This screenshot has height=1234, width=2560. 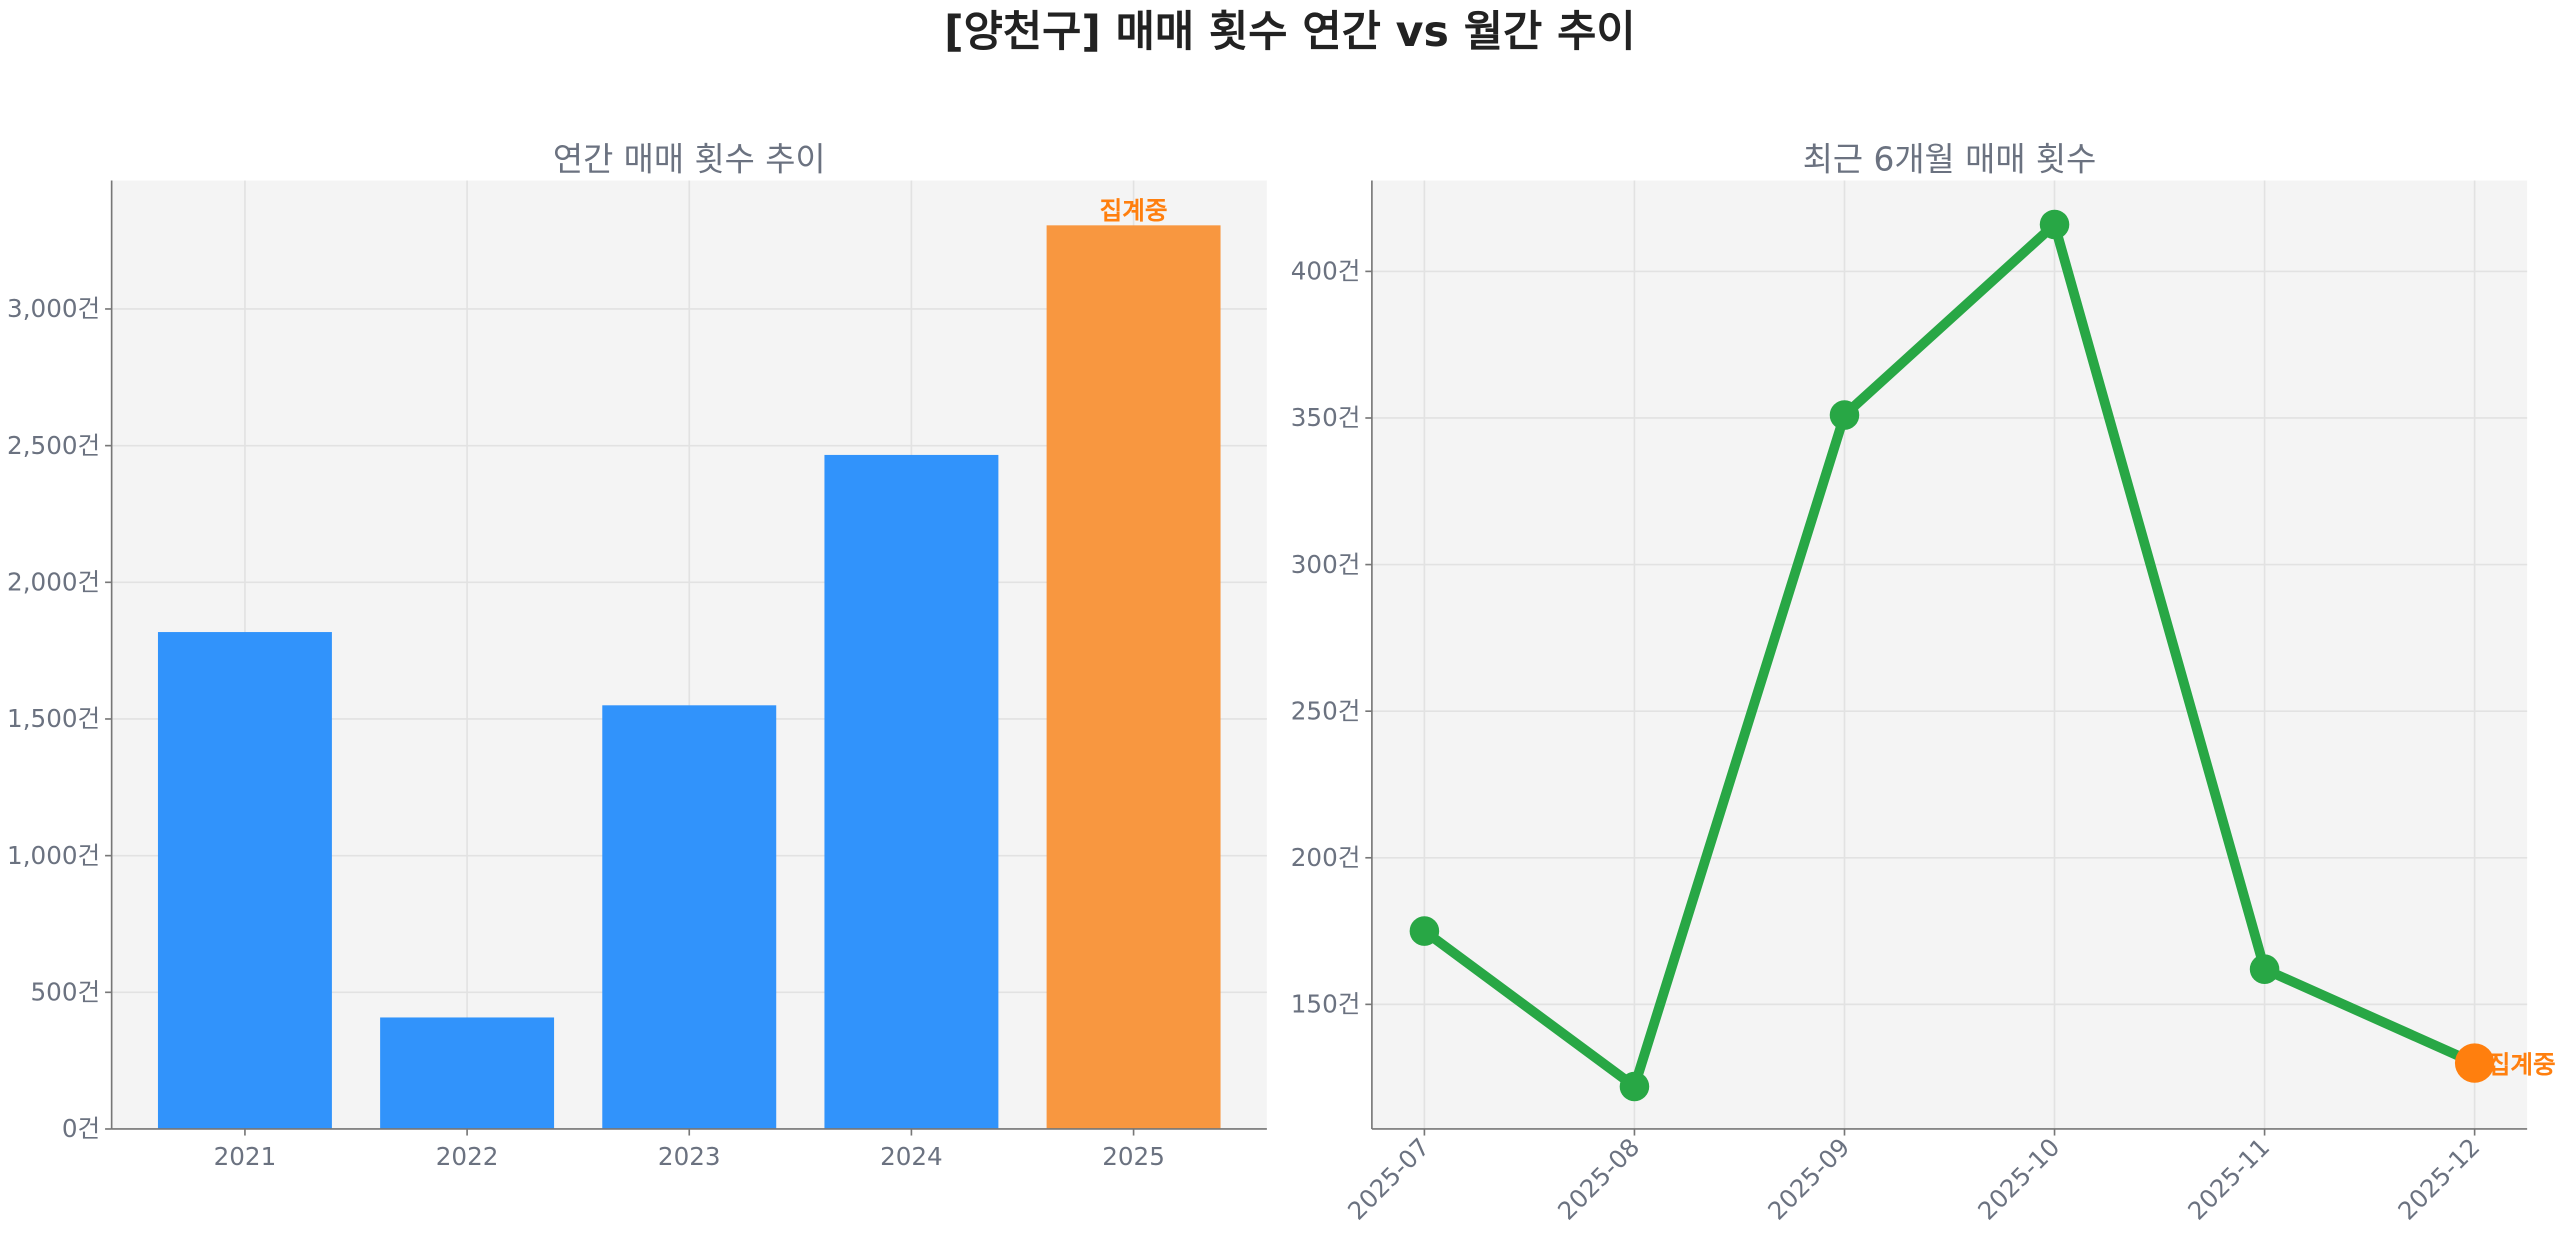 What do you see at coordinates (1950, 160) in the screenshot?
I see `line-chart-title: 최근 6개월 매매 횟수` at bounding box center [1950, 160].